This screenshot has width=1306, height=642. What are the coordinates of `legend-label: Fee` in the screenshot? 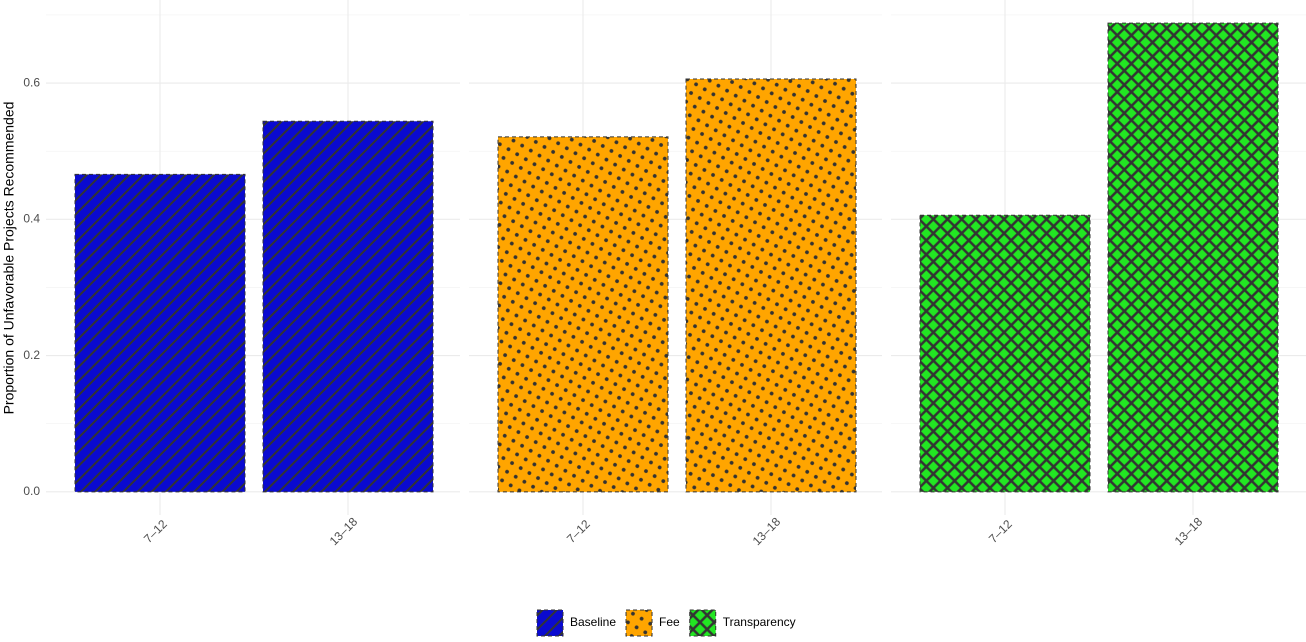 It's located at (669, 622).